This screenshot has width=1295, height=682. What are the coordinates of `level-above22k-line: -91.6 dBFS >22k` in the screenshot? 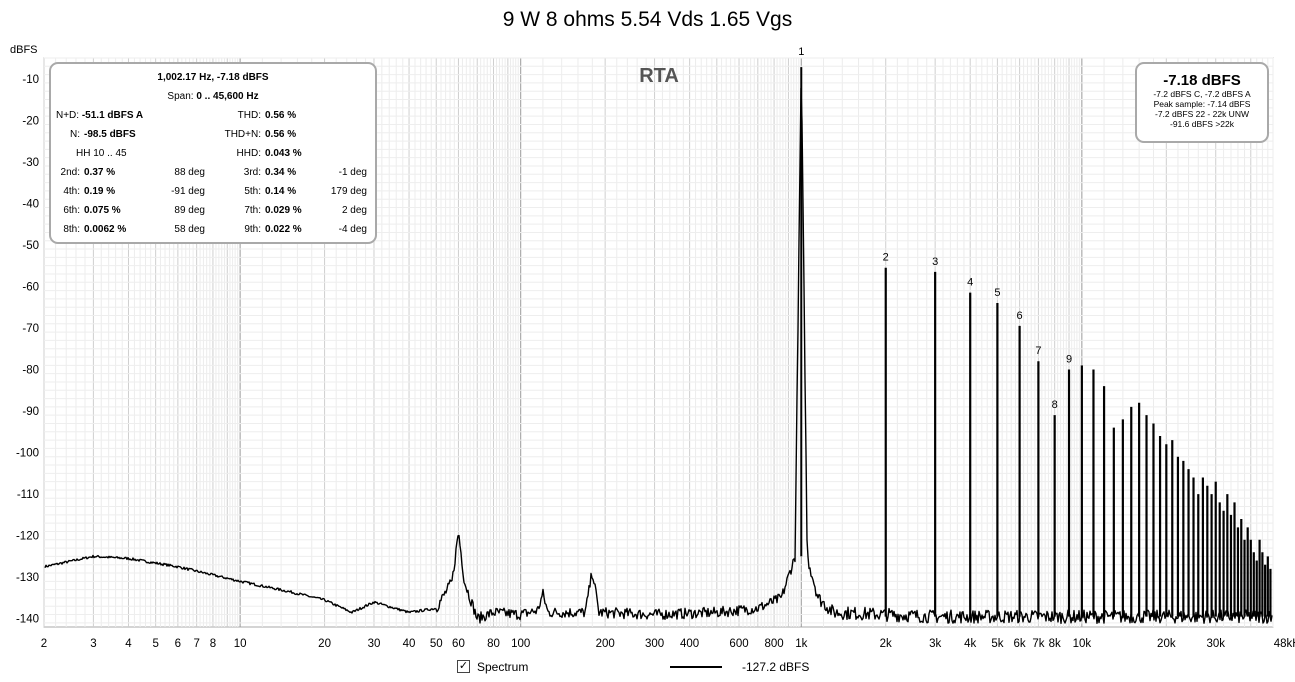 It's located at (1202, 124).